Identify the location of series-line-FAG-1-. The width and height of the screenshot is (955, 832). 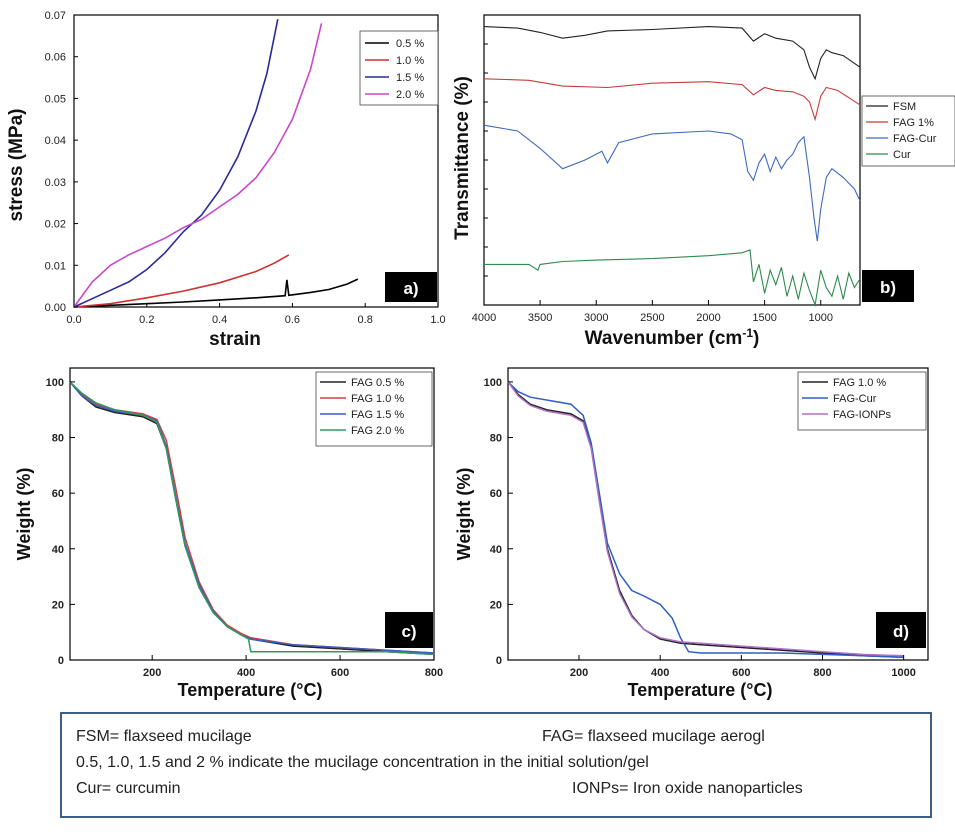
(672, 100).